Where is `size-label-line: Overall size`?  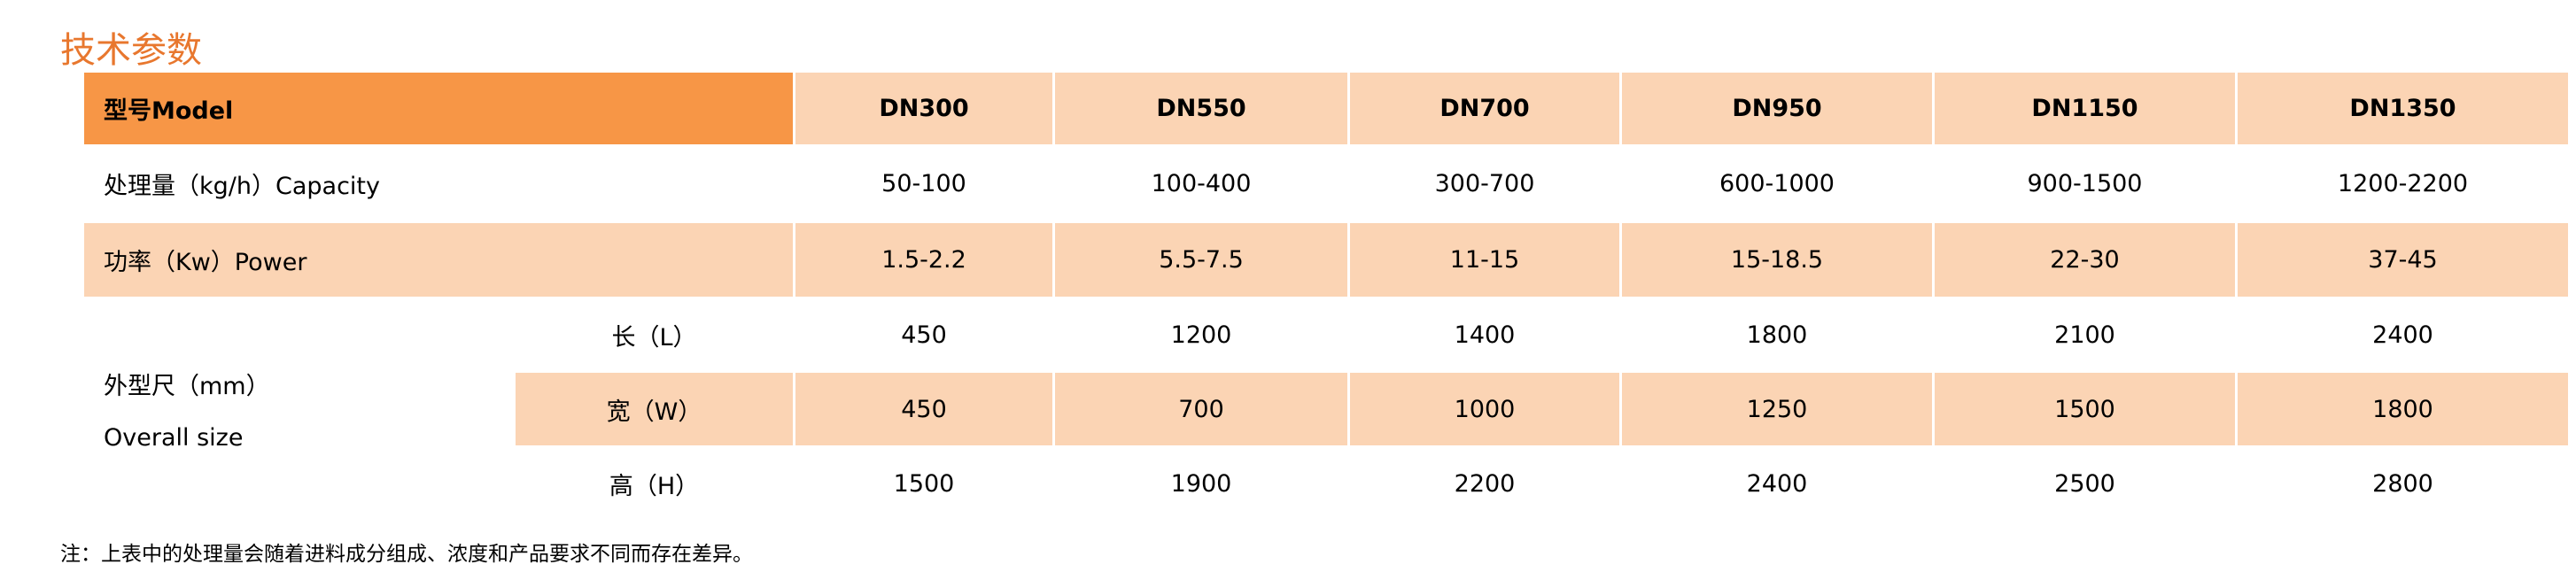
size-label-line: Overall size is located at coordinates (174, 438).